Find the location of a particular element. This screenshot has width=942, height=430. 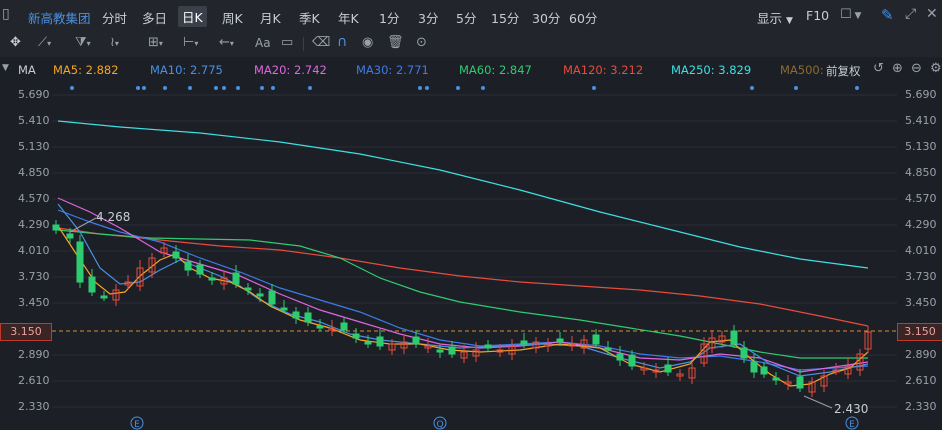

measure-tool-icon: ⊢▾ is located at coordinates (191, 42).